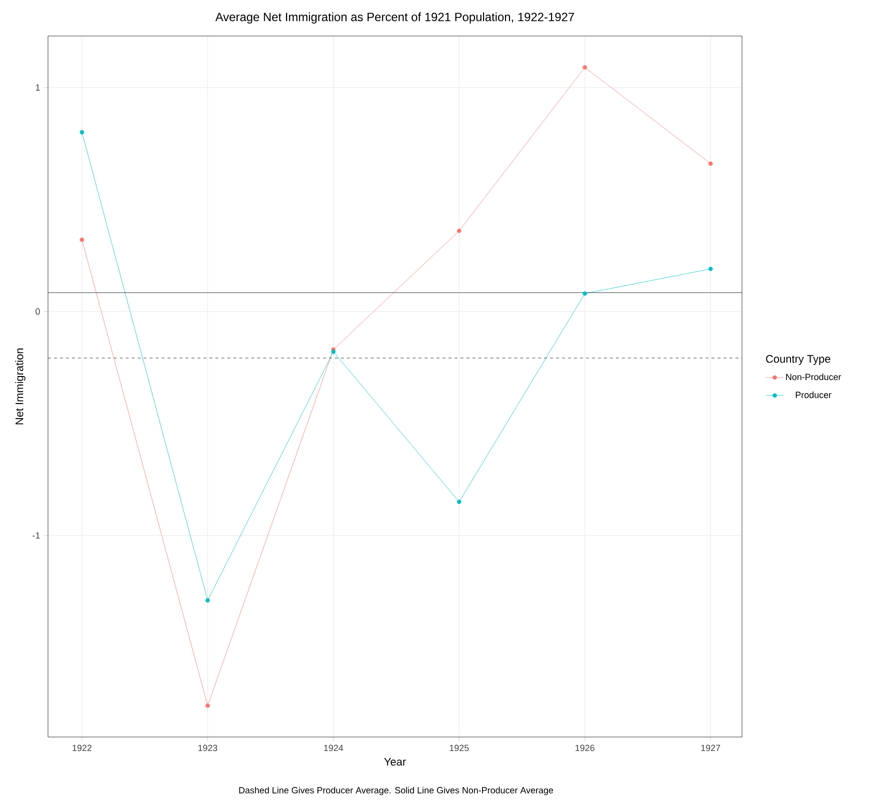  What do you see at coordinates (814, 377) in the screenshot?
I see `legend-label: Non-Producer` at bounding box center [814, 377].